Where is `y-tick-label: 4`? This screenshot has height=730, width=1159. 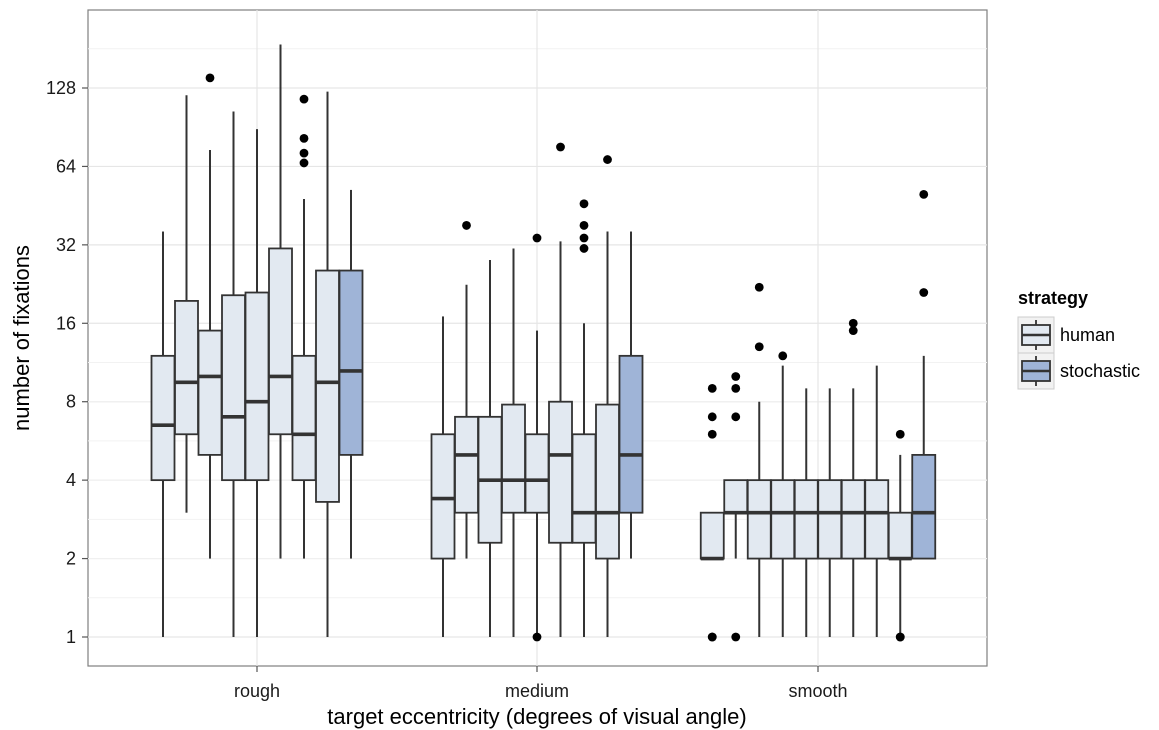
y-tick-label: 4 is located at coordinates (71, 480).